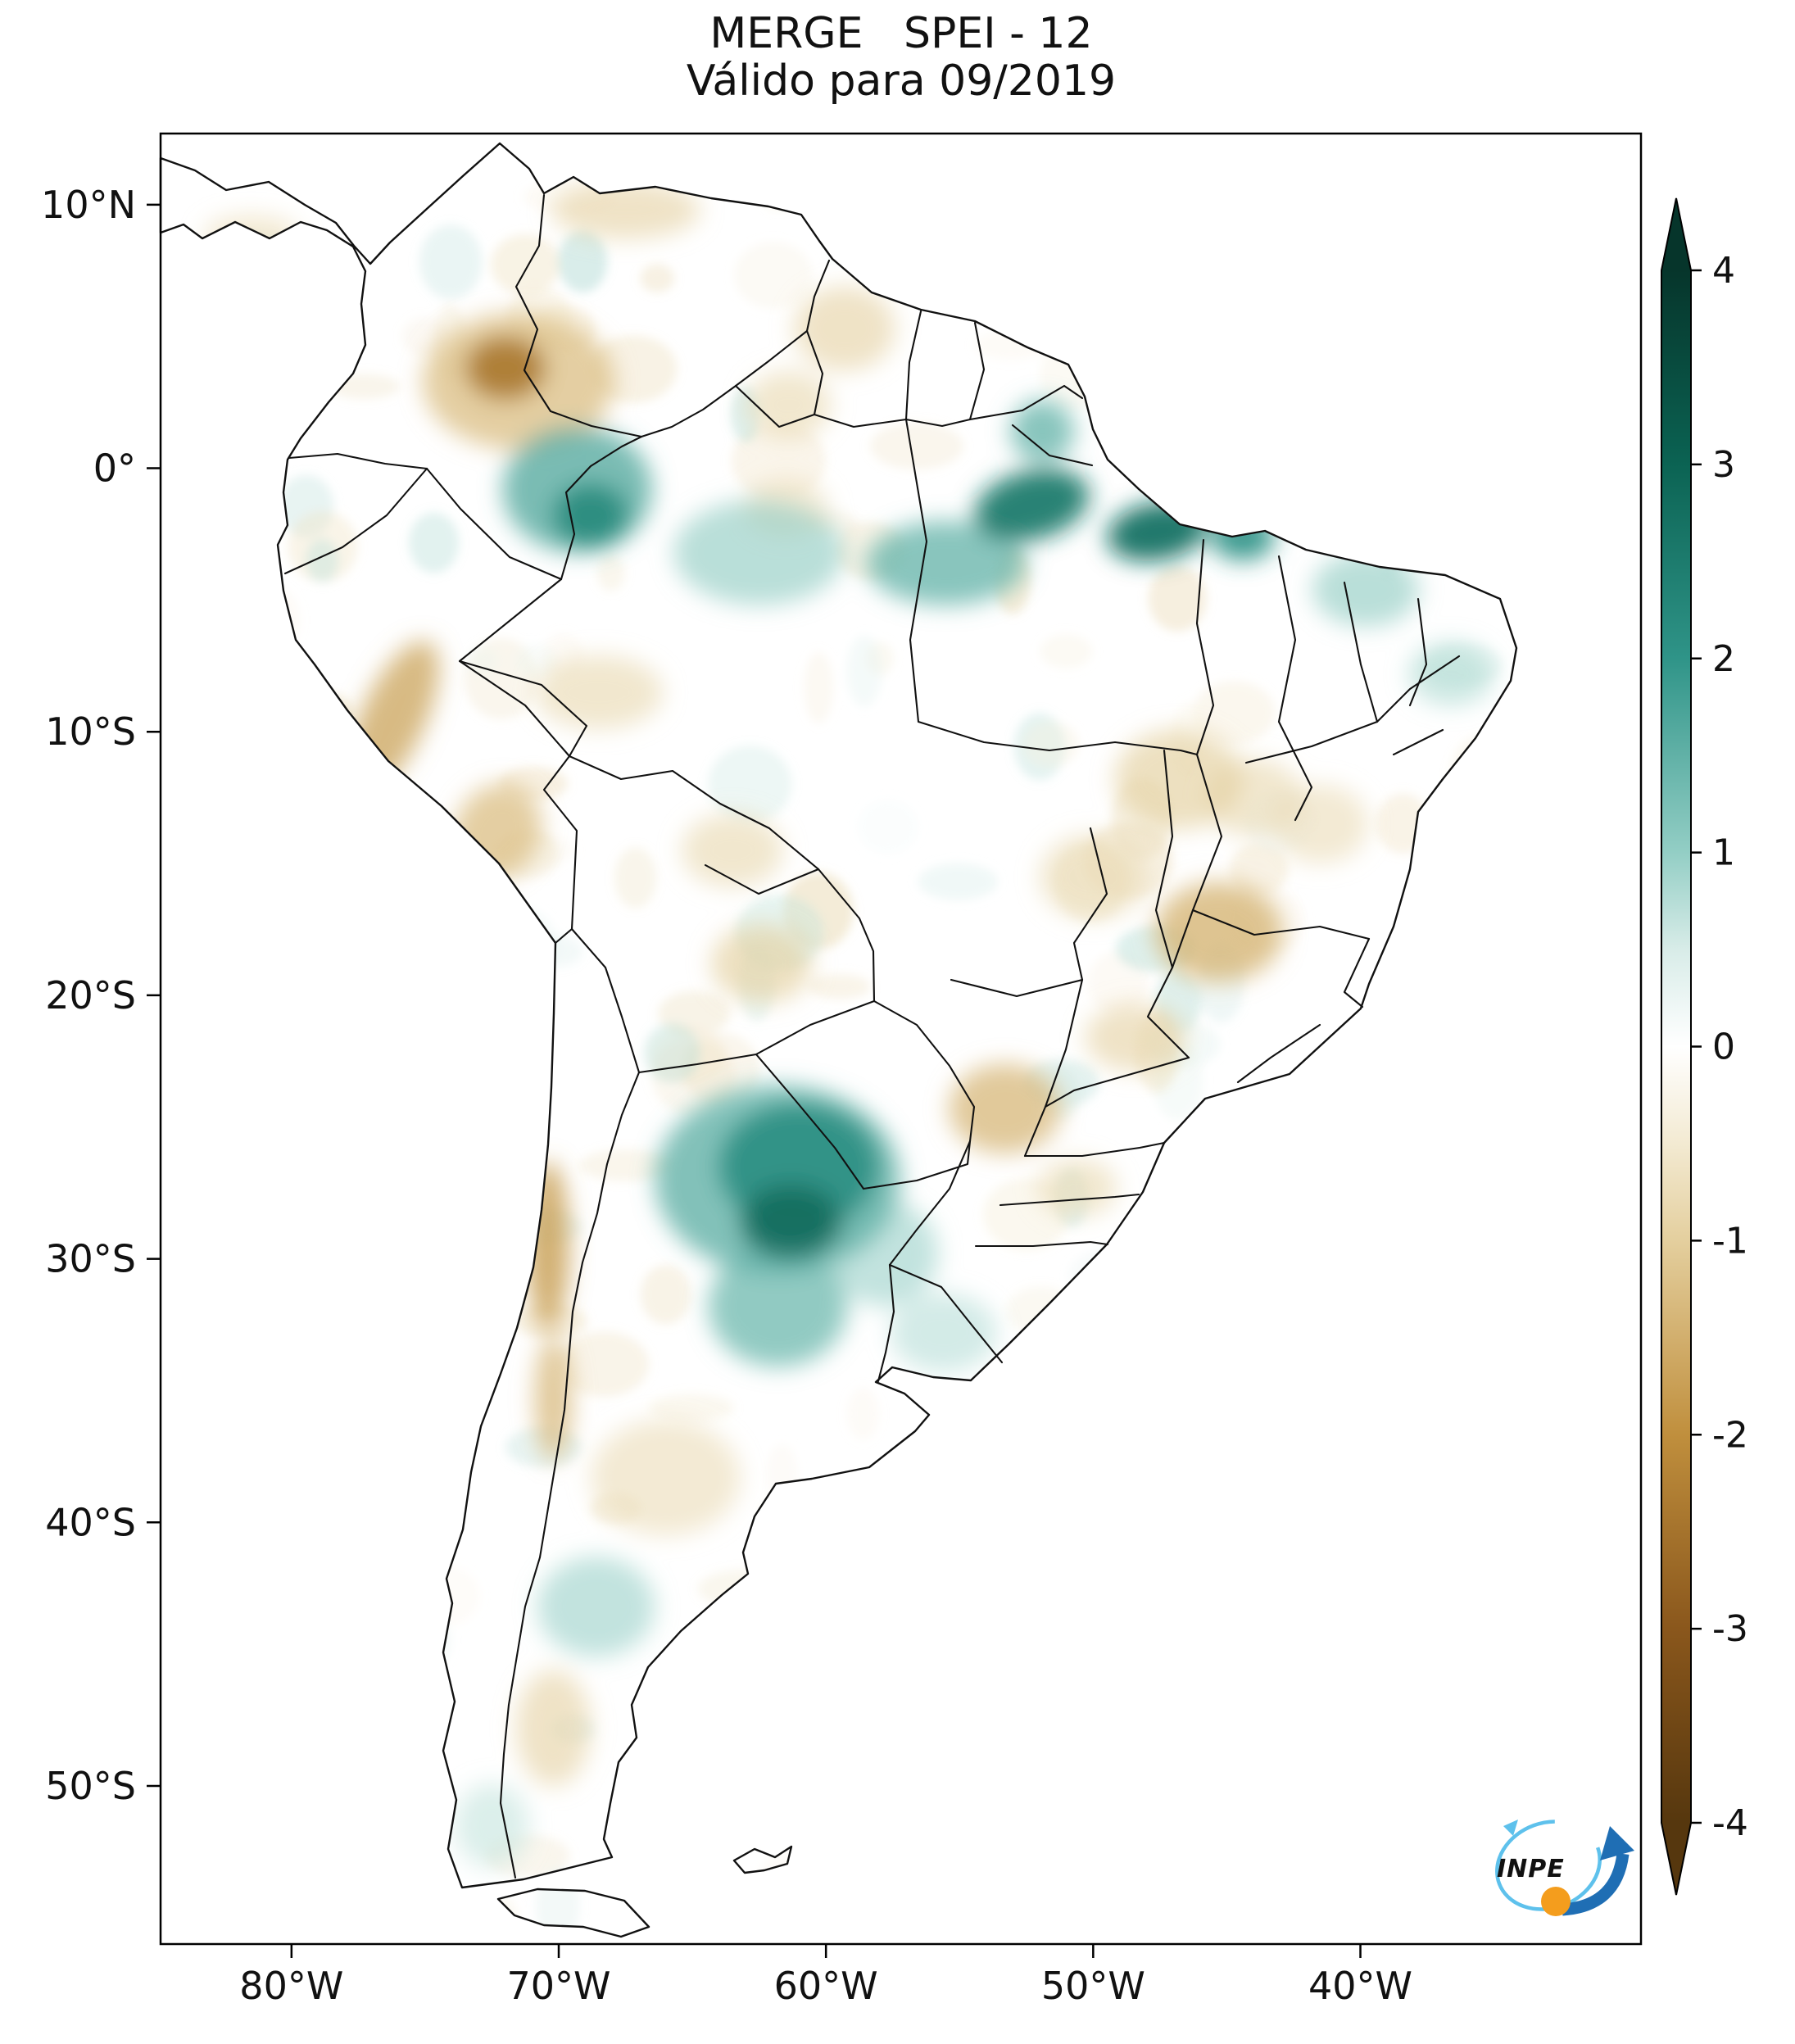 The image size is (1795, 2044). I want to click on map-title: MERGE SPEI - 12, so click(900, 33).